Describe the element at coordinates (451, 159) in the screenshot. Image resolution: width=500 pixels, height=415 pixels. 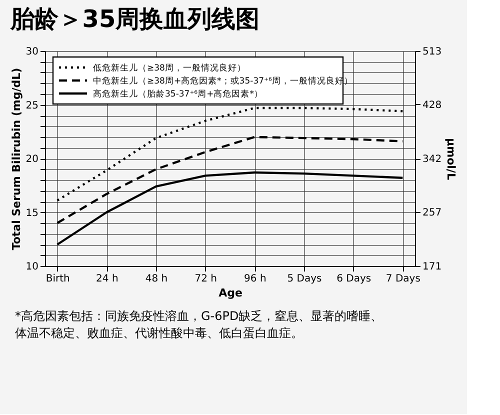
I see `y2-axis-title: μmol/L` at that location.